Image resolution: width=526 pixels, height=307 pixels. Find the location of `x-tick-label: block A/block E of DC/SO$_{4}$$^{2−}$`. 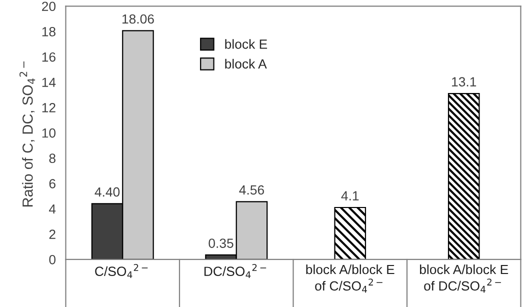

x-tick-label: block A/block E of DC/SO$_{4}$$^{2−}$ is located at coordinates (464, 278).